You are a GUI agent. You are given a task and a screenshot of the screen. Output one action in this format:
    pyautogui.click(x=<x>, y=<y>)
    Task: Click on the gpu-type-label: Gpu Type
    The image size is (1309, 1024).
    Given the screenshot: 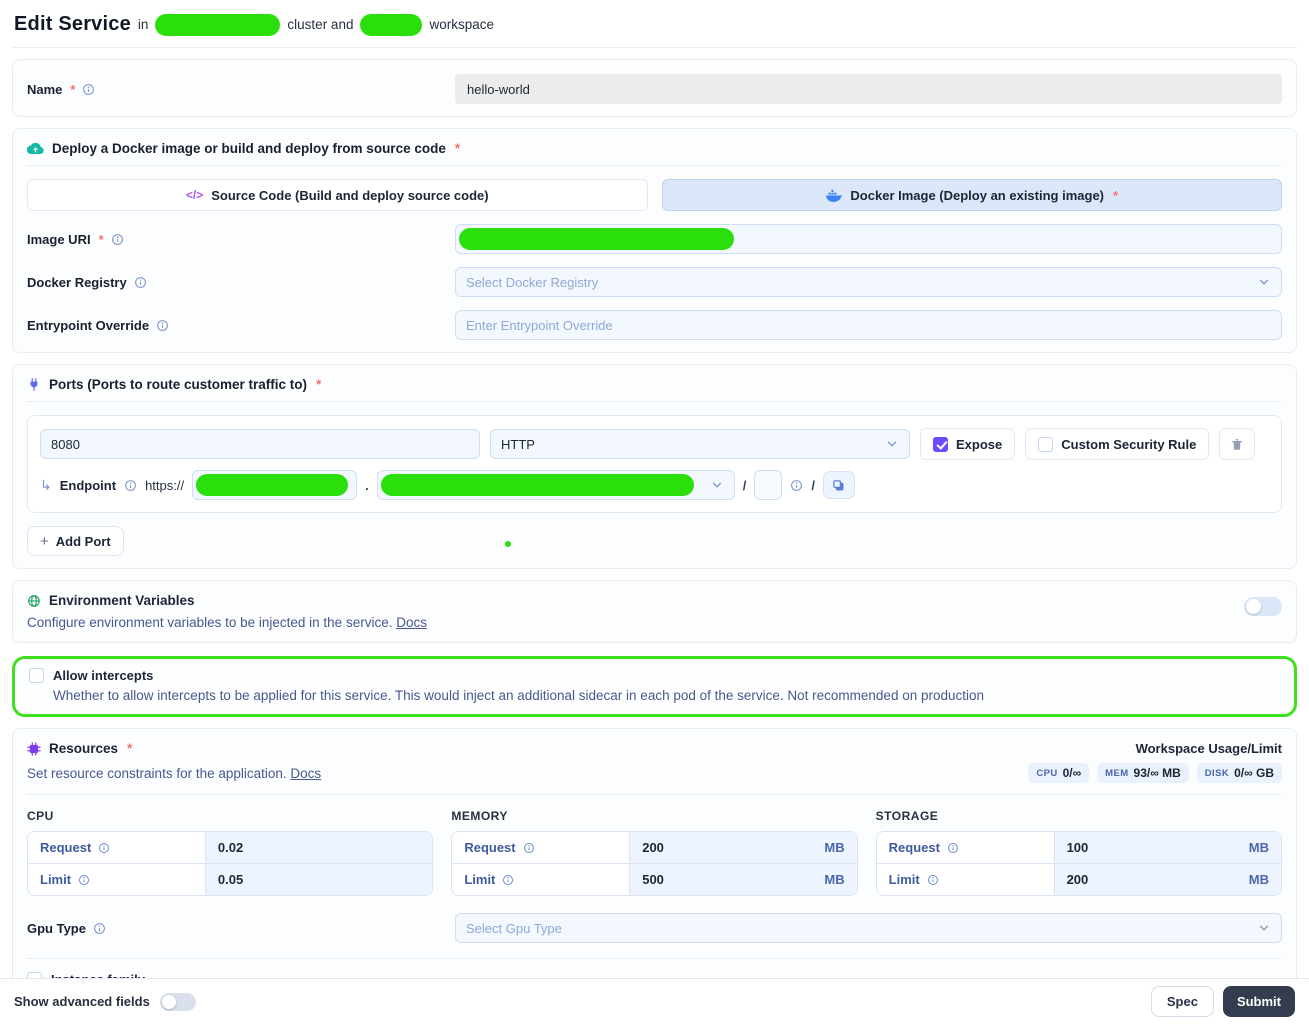 What is the action you would take?
    pyautogui.click(x=56, y=928)
    